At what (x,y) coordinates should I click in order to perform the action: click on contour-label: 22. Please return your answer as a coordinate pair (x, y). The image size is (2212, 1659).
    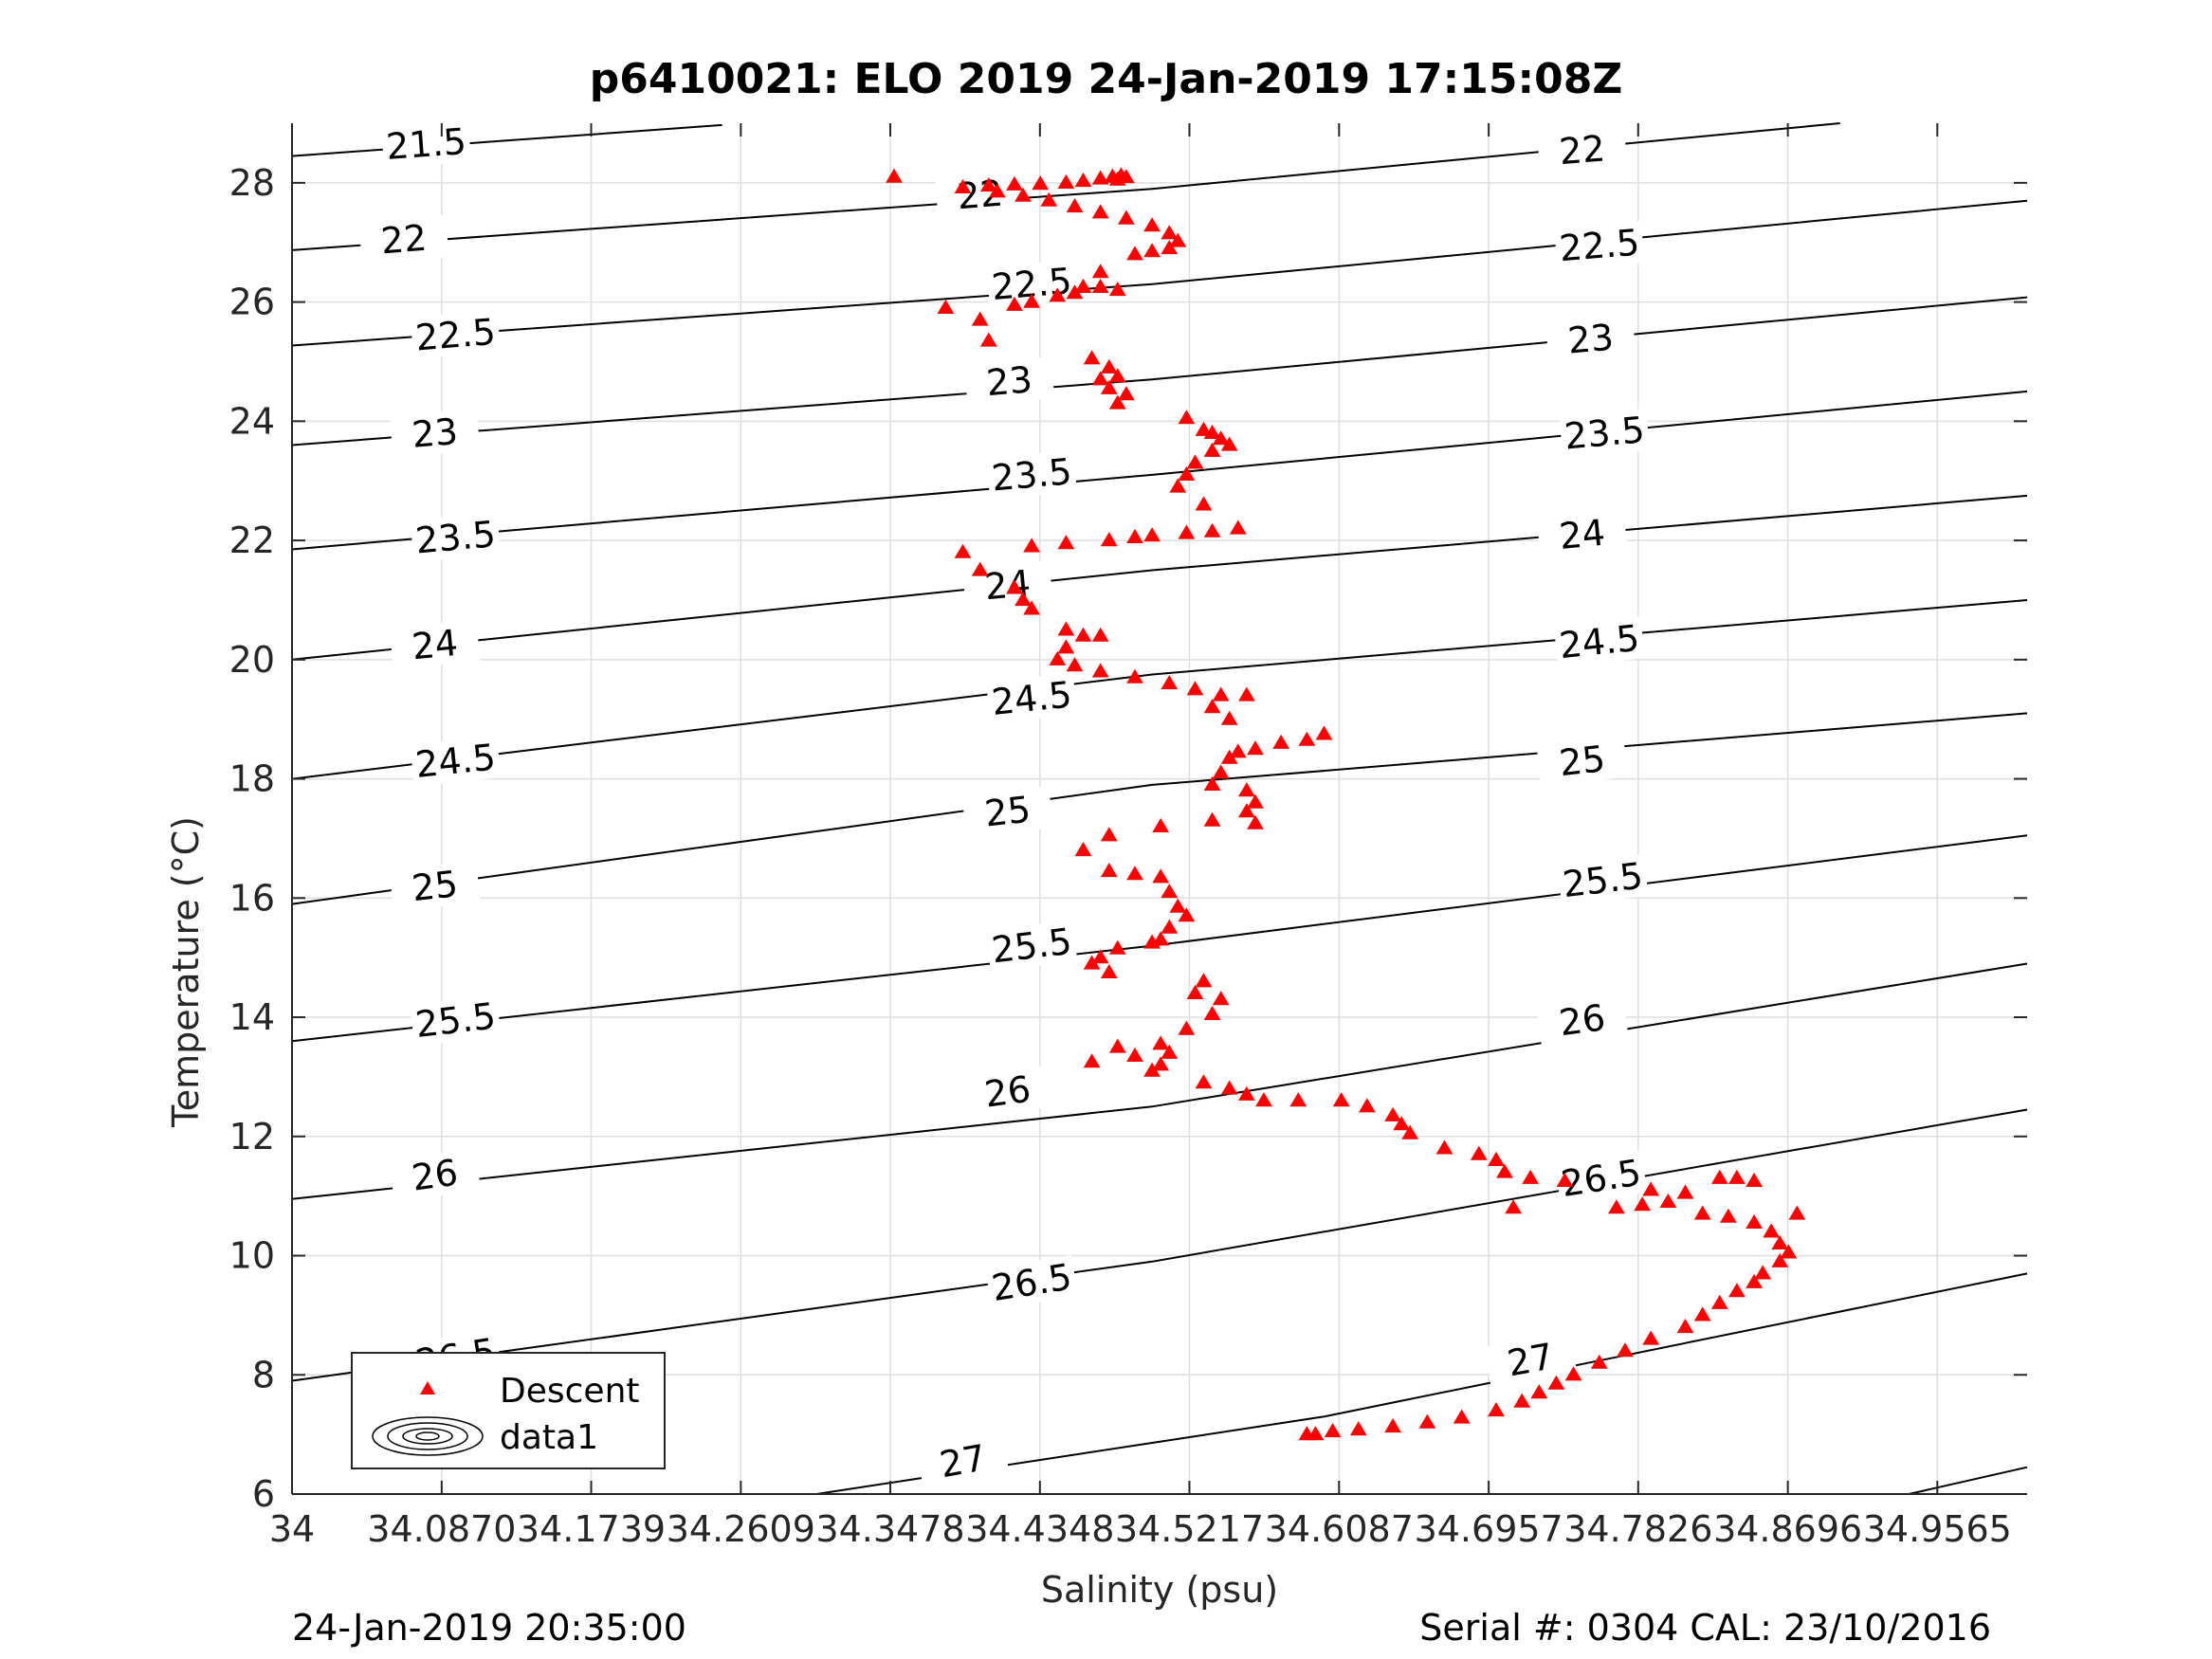
    Looking at the image, I should click on (1582, 150).